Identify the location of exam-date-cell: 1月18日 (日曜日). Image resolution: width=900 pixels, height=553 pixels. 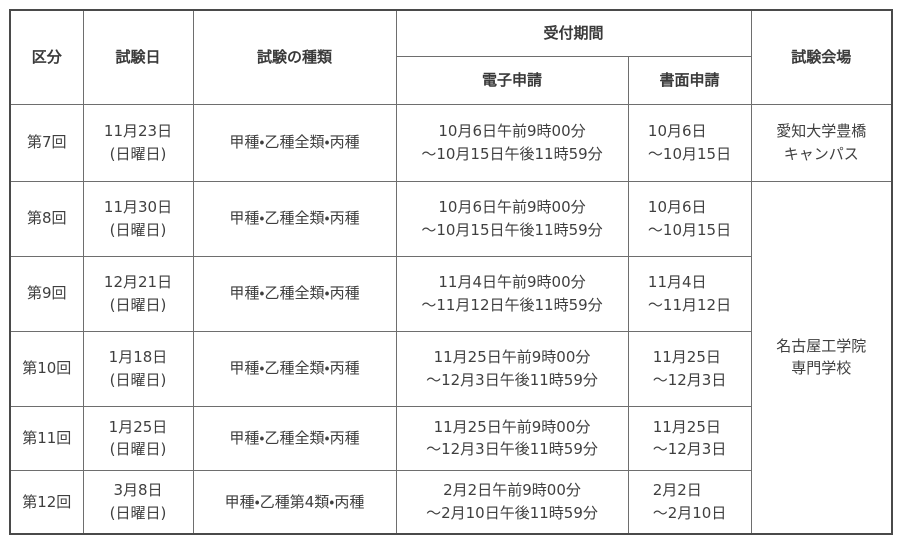
(138, 368).